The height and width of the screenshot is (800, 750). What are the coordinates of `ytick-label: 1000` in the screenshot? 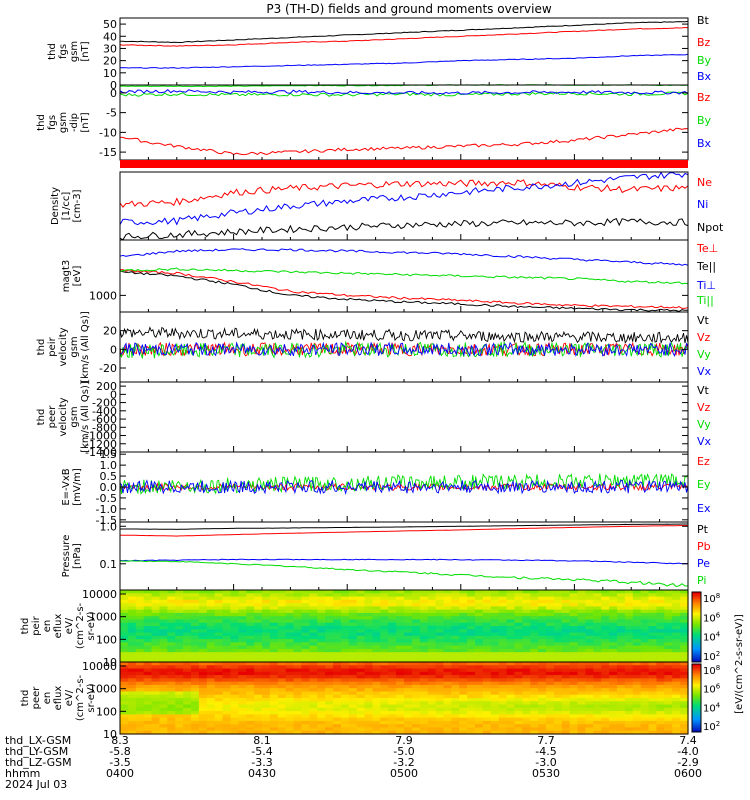 It's located at (103, 617).